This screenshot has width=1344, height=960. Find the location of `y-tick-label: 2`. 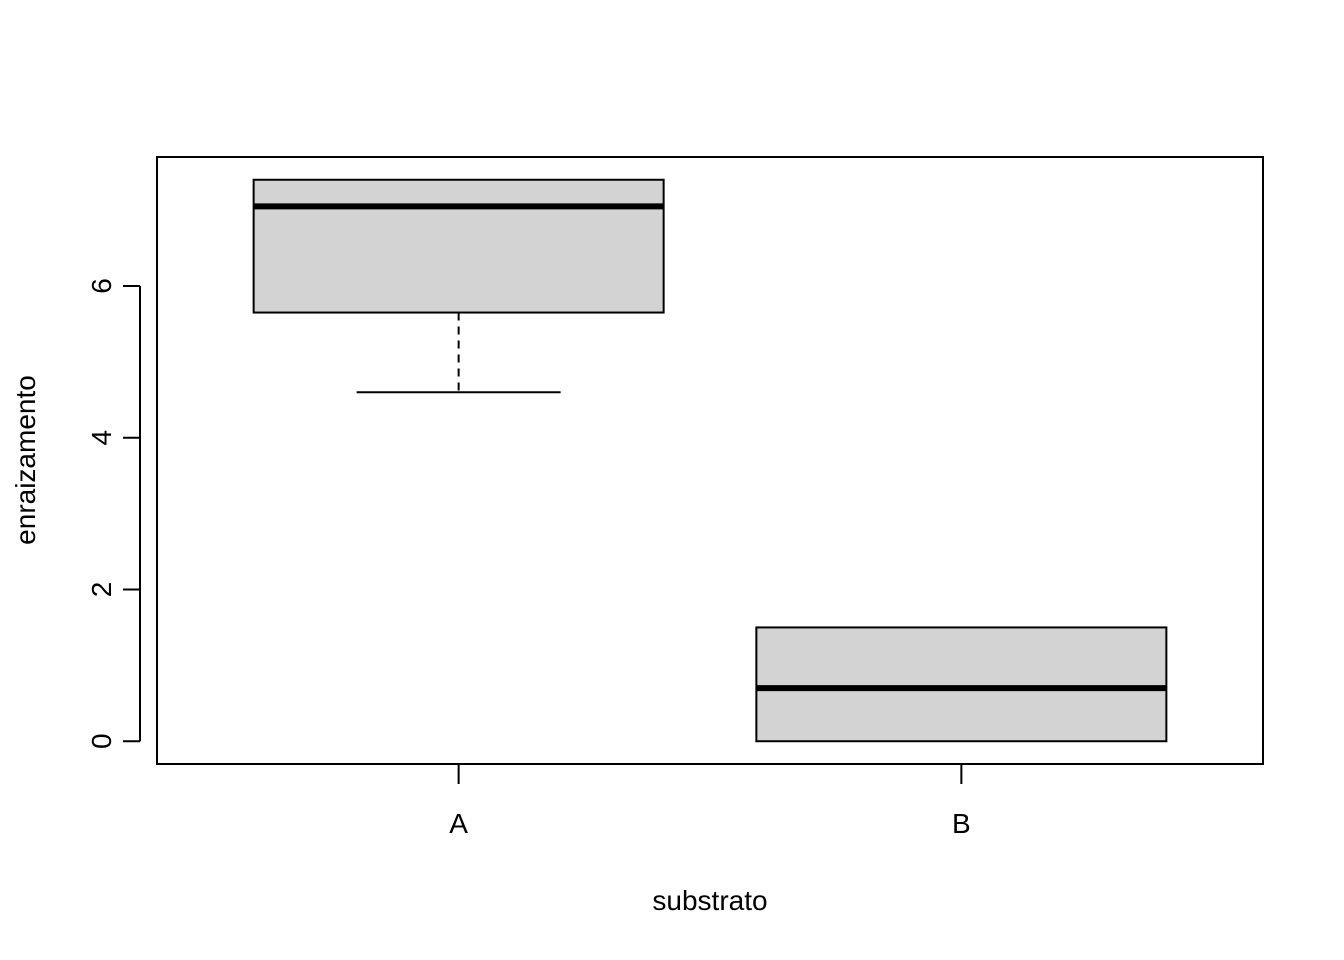

y-tick-label: 2 is located at coordinates (101, 590).